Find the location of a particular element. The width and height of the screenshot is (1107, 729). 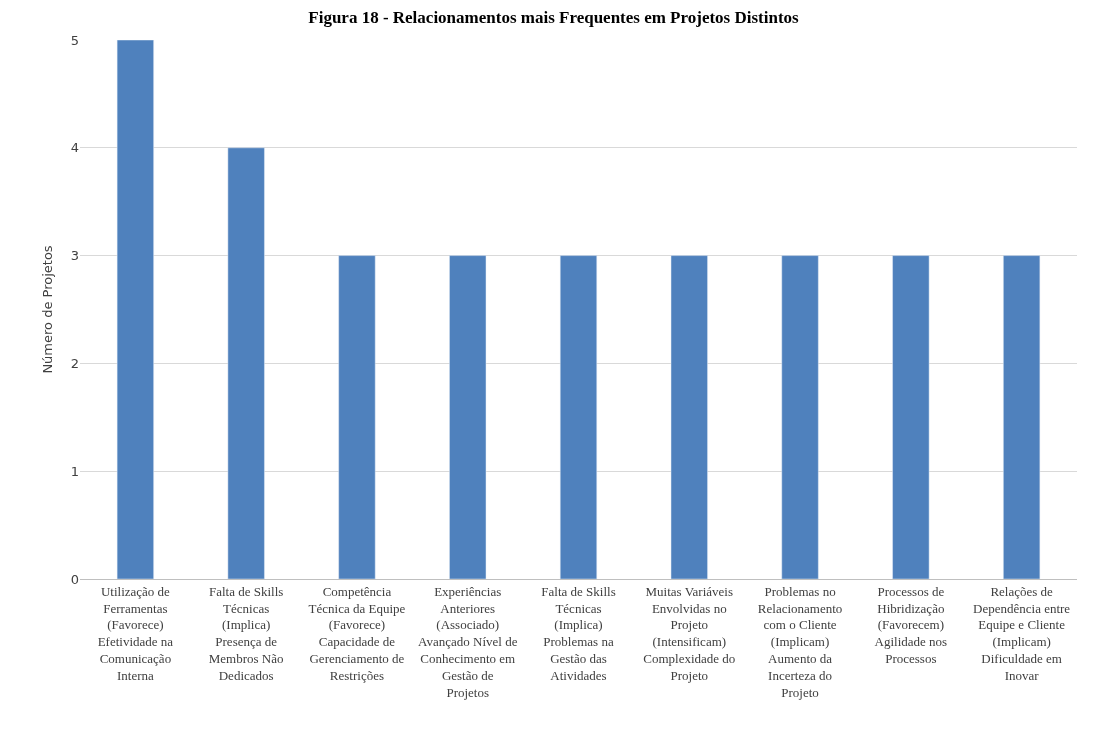

x-tick-label: Competência Técnica da Equipe (Favorece) Capacidade de Gerenciamento de Restrições is located at coordinates (357, 633).